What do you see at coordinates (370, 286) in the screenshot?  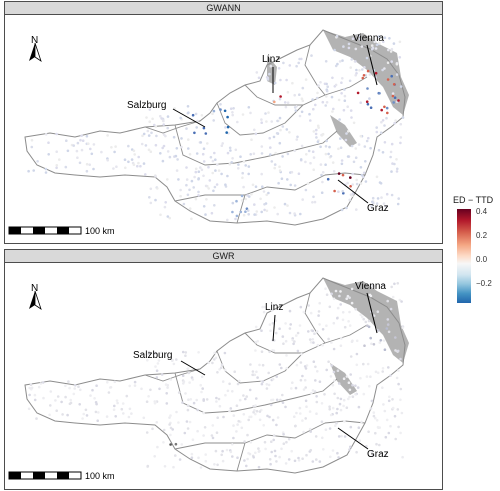 I see `city-label-vienna: Vienna` at bounding box center [370, 286].